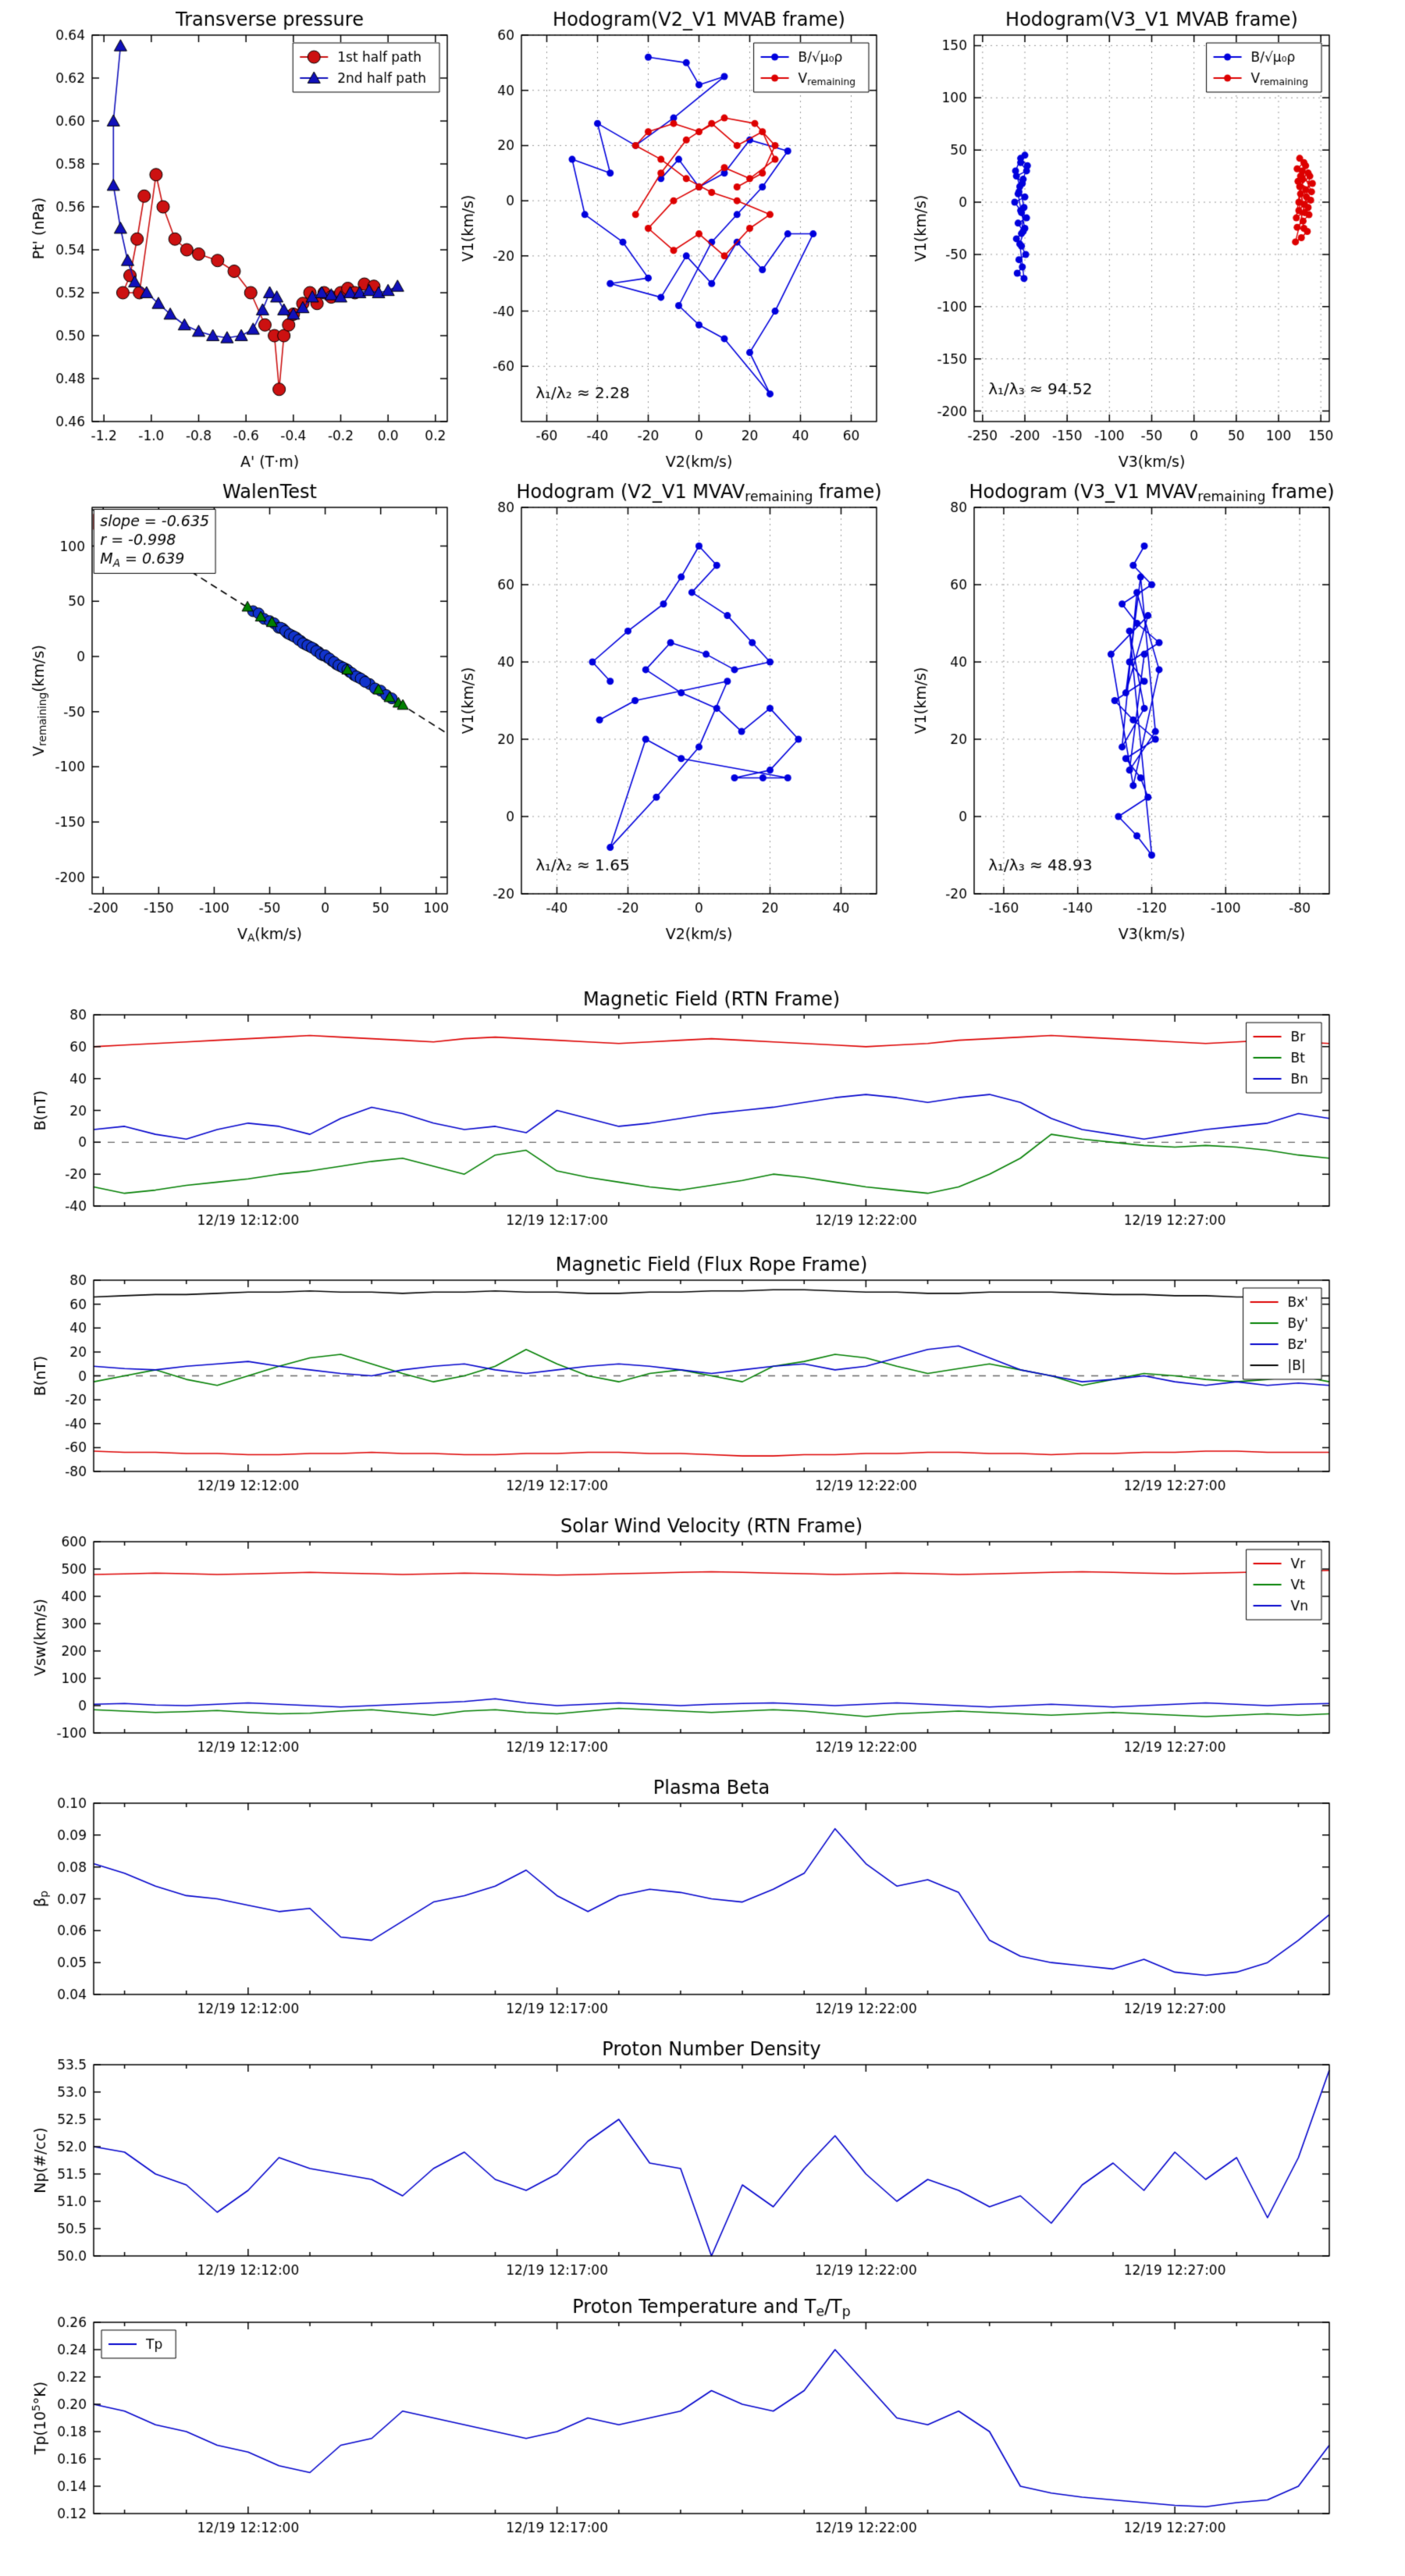 This screenshot has height=2576, width=1405. What do you see at coordinates (1151, 228) in the screenshot?
I see `plot-hodogram-v3v1-mvab` at bounding box center [1151, 228].